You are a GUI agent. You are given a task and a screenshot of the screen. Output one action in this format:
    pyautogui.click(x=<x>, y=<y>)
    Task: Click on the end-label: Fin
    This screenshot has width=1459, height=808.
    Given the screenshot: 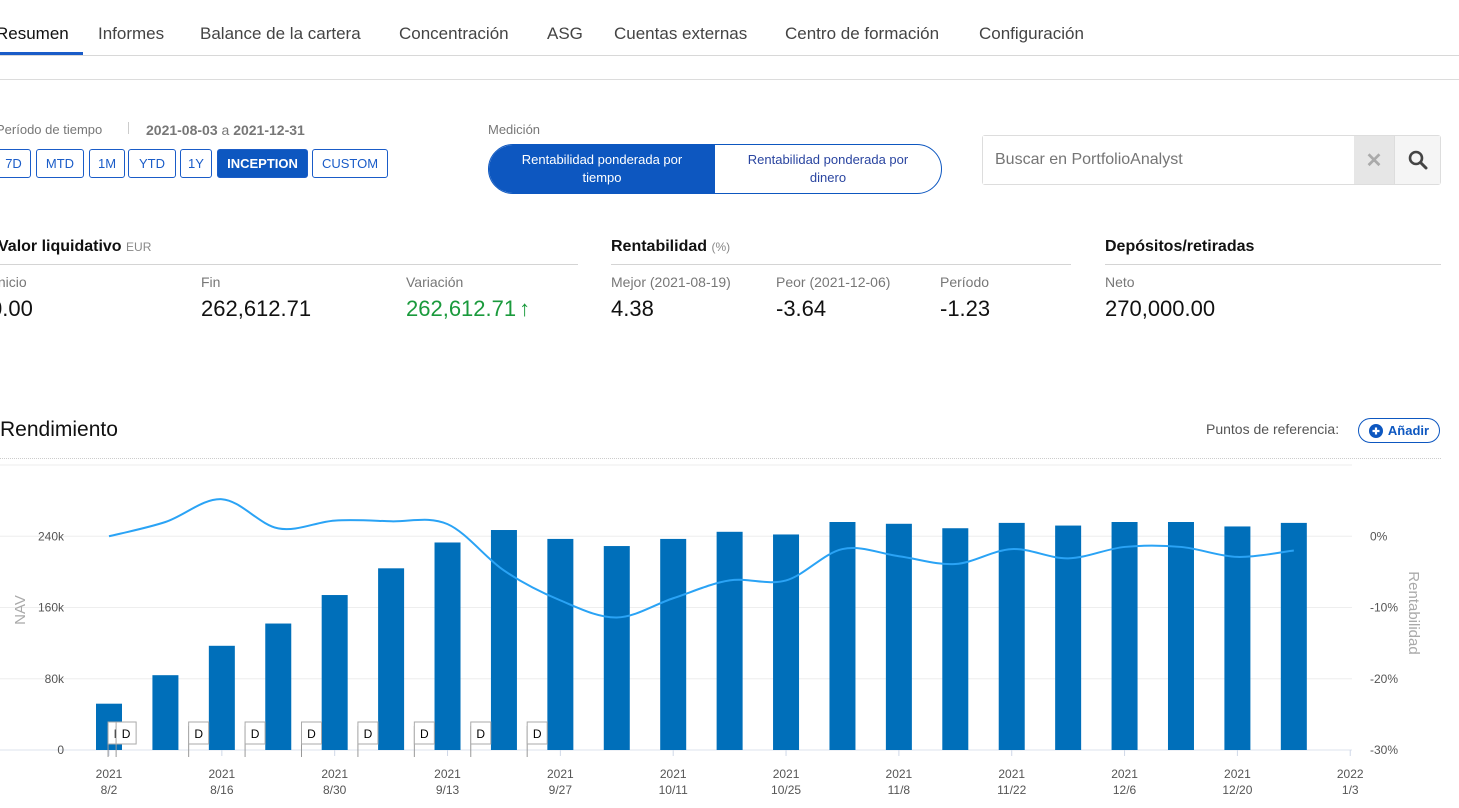 What is the action you would take?
    pyautogui.click(x=211, y=282)
    